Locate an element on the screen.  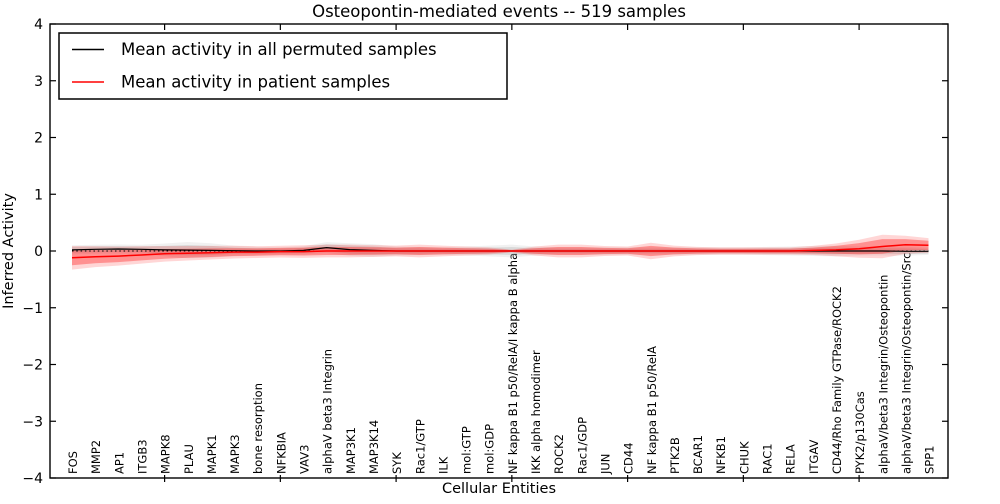
bands-layer is located at coordinates (500, 252).